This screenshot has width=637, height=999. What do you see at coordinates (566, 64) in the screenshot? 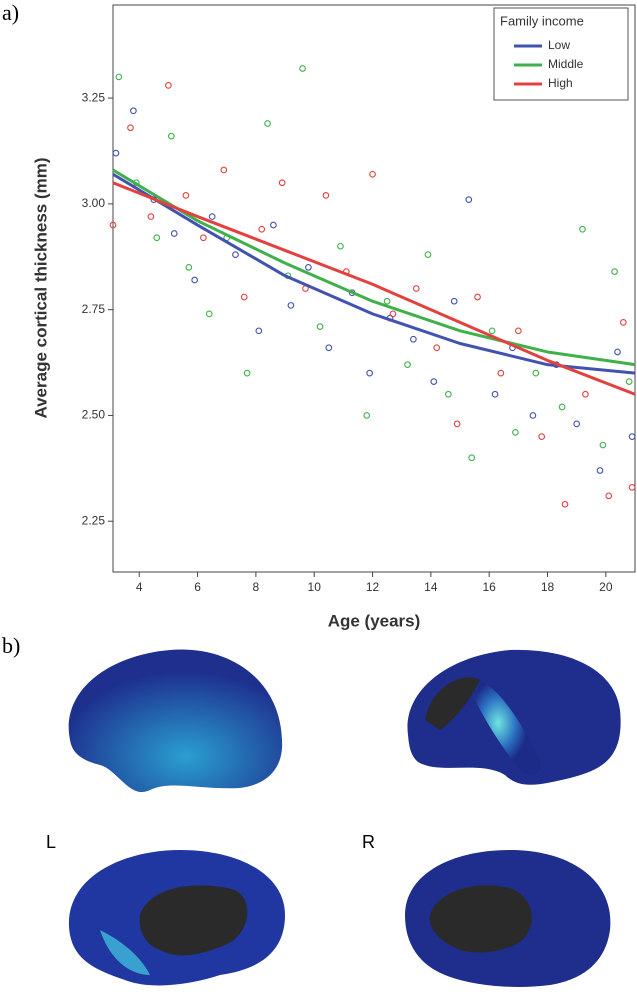
I see `legend-label: Middle` at bounding box center [566, 64].